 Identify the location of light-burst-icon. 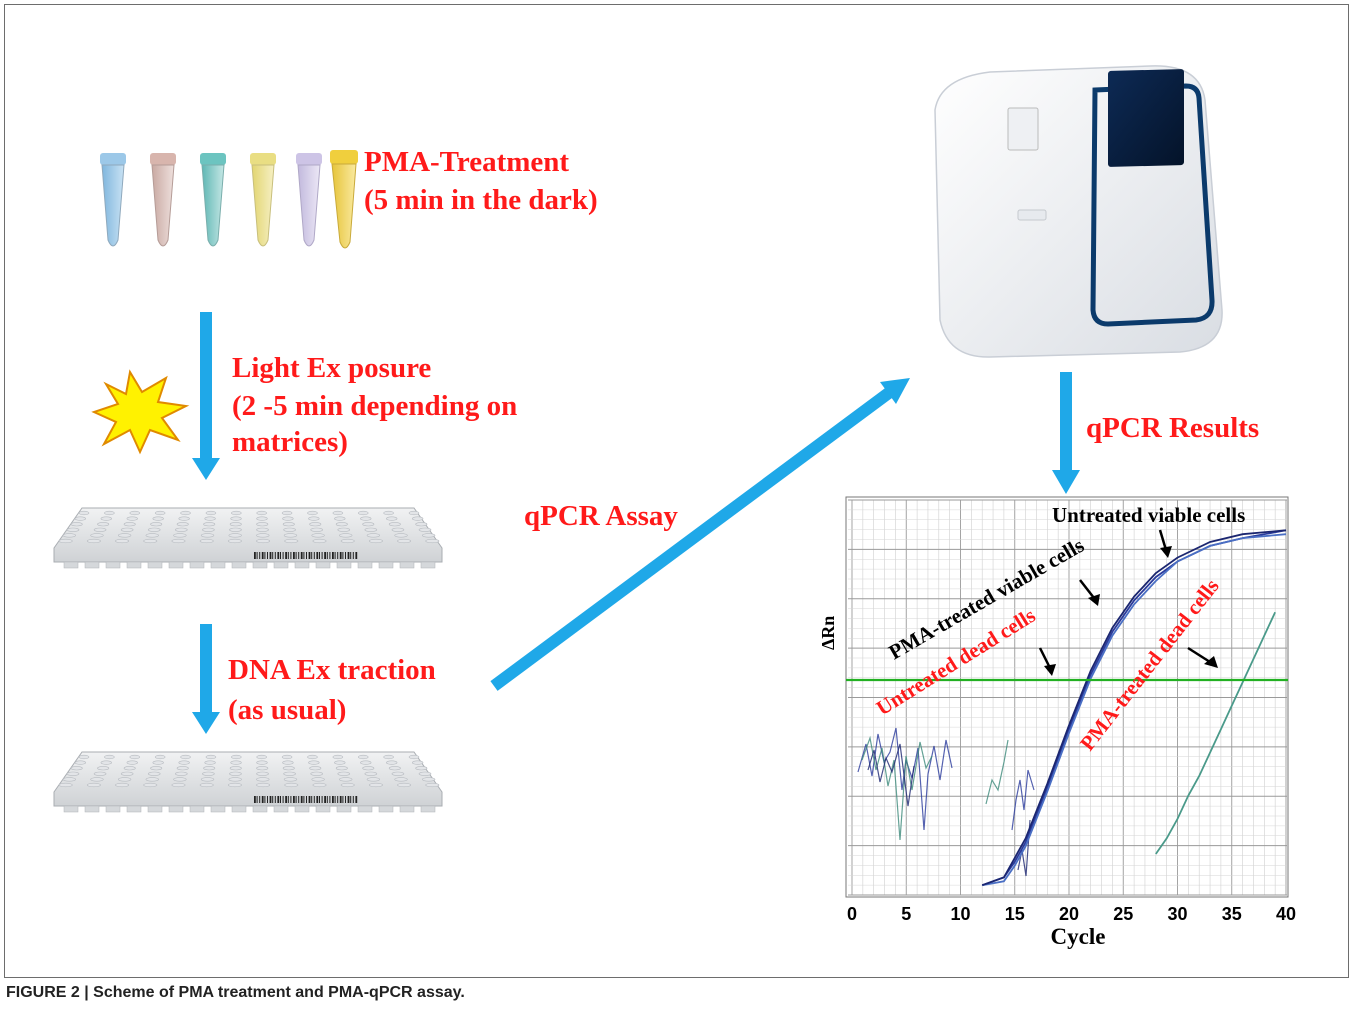
(140, 412).